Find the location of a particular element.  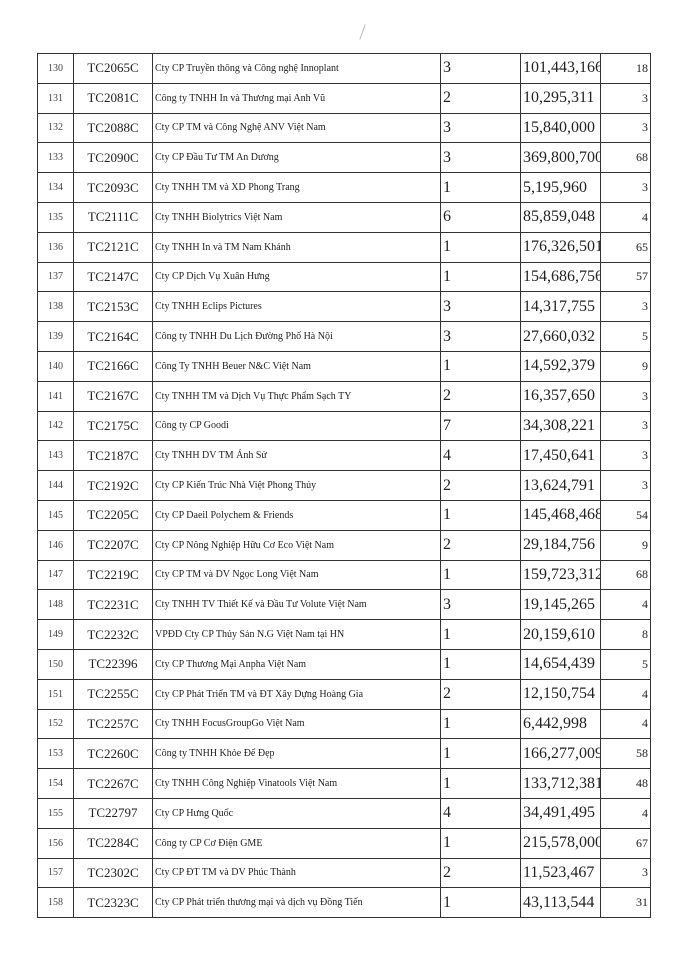

customer-code-cell: TC2232C is located at coordinates (113, 634).